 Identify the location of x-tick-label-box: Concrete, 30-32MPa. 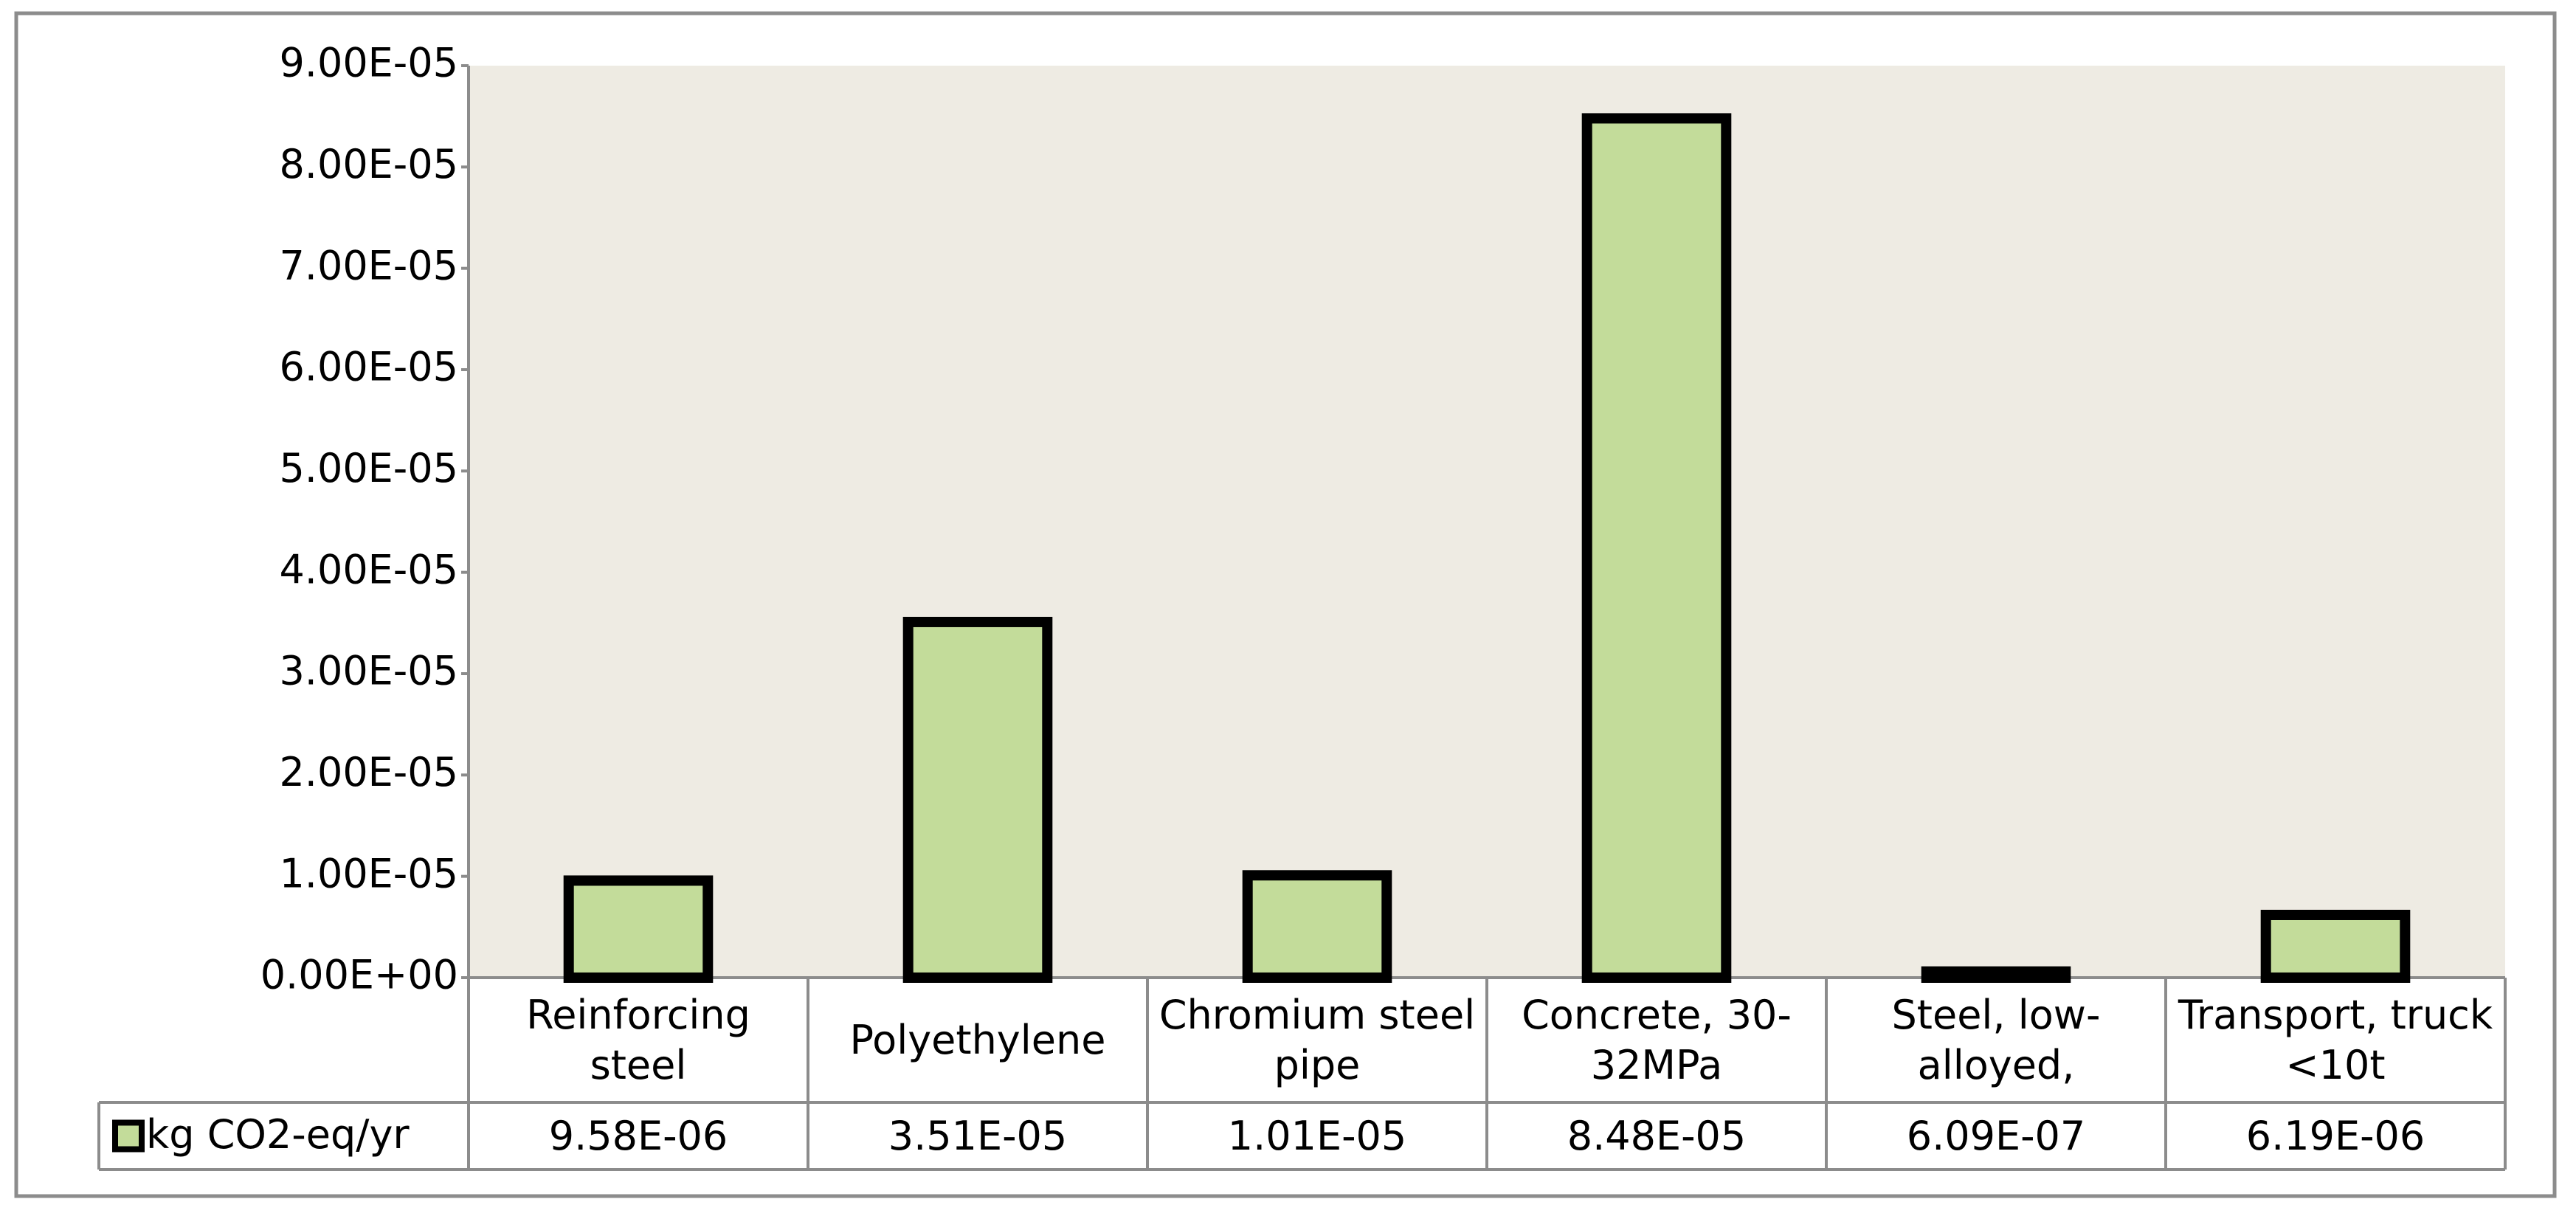
(1657, 1040).